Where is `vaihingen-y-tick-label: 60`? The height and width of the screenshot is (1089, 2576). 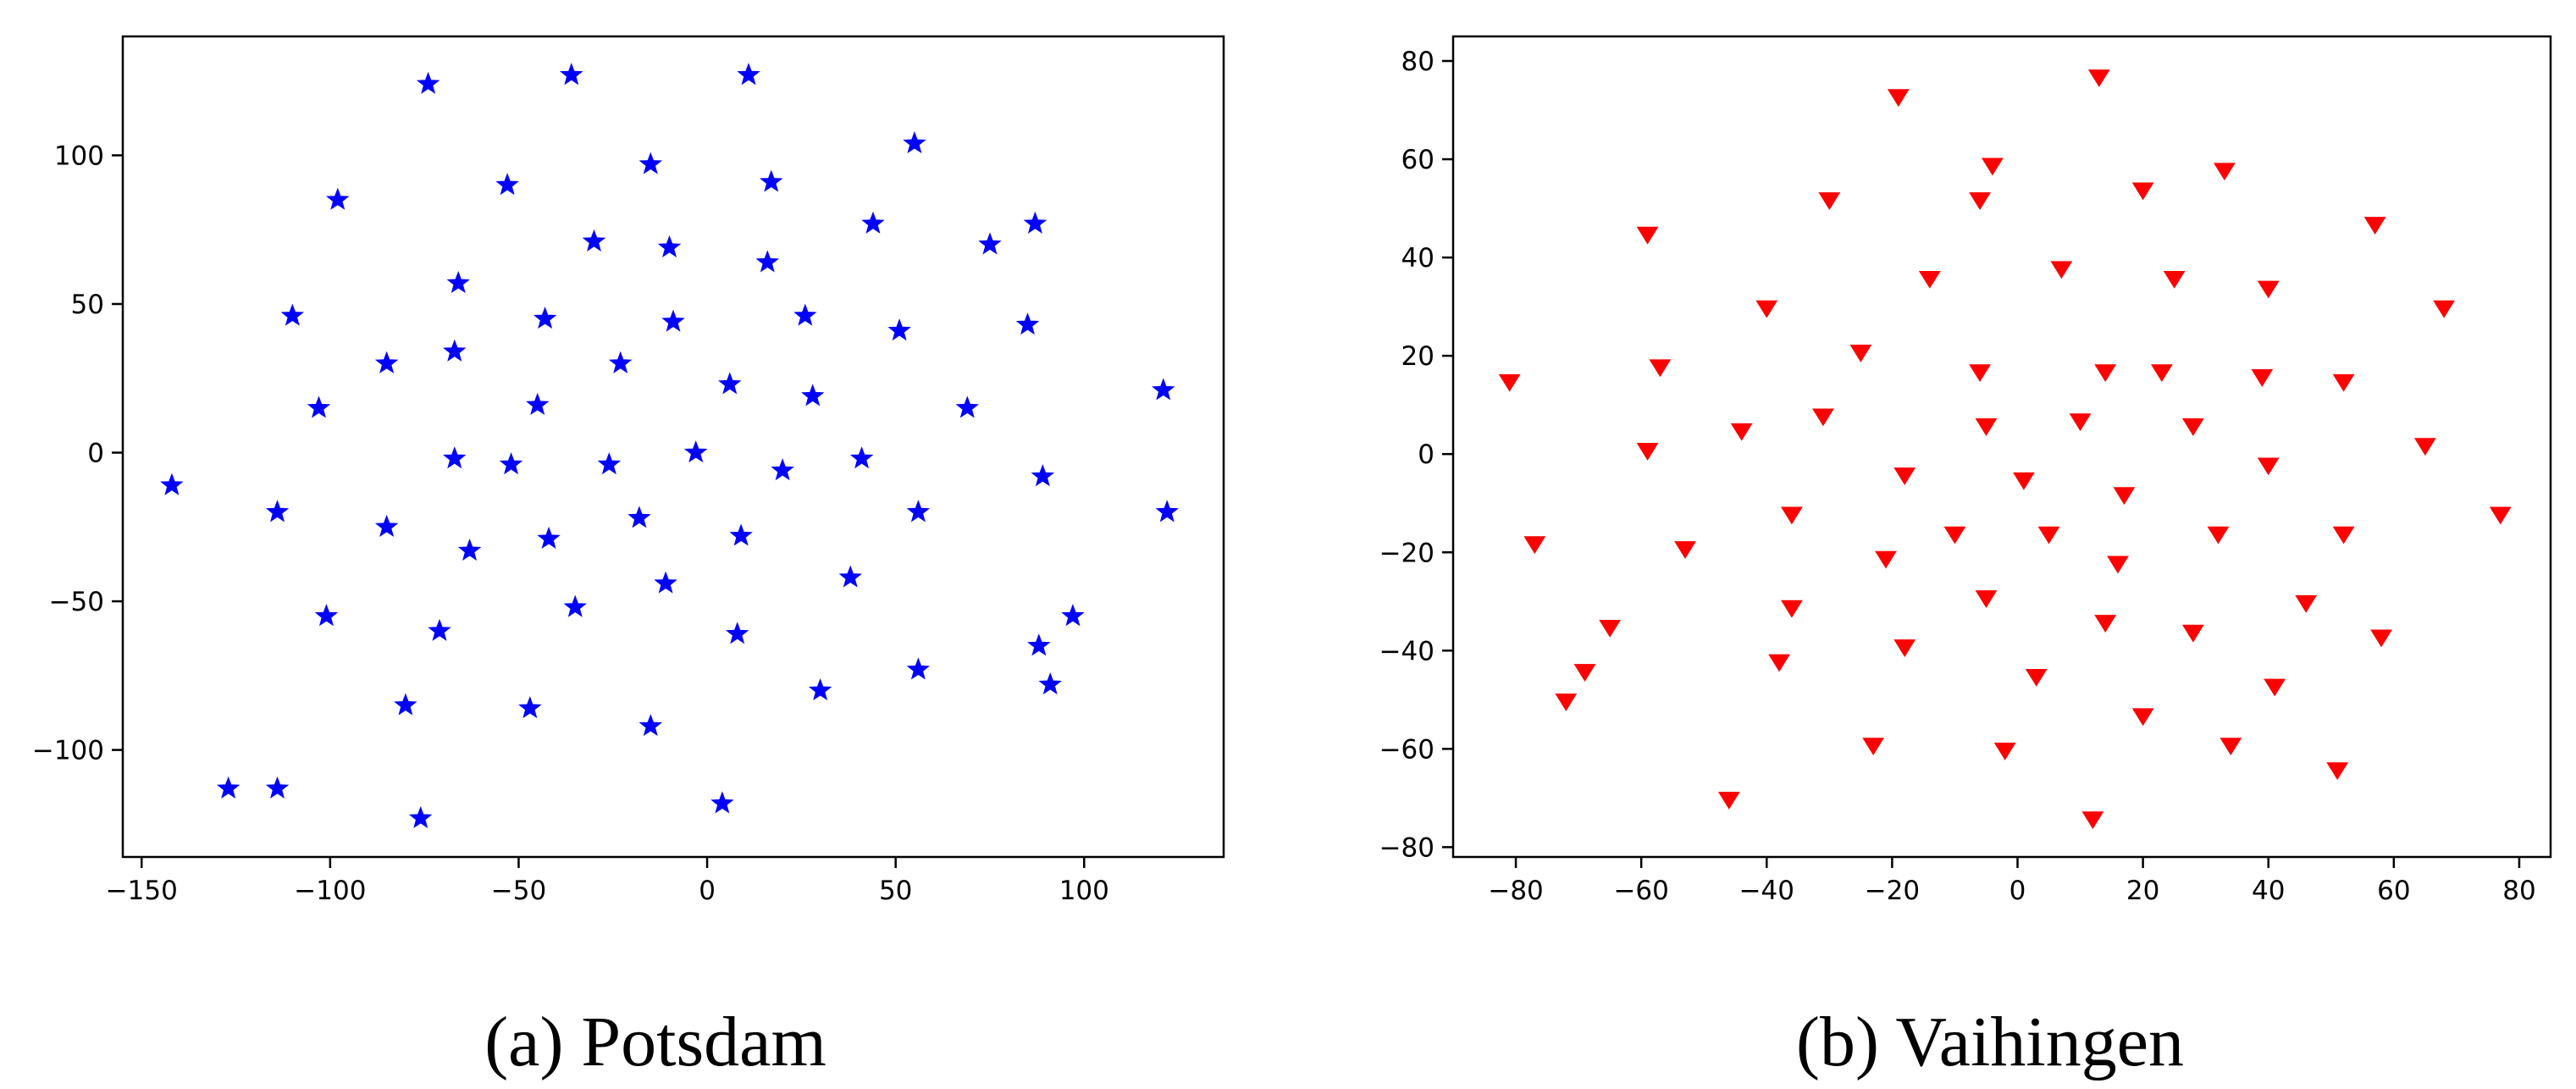 vaihingen-y-tick-label: 60 is located at coordinates (1417, 160).